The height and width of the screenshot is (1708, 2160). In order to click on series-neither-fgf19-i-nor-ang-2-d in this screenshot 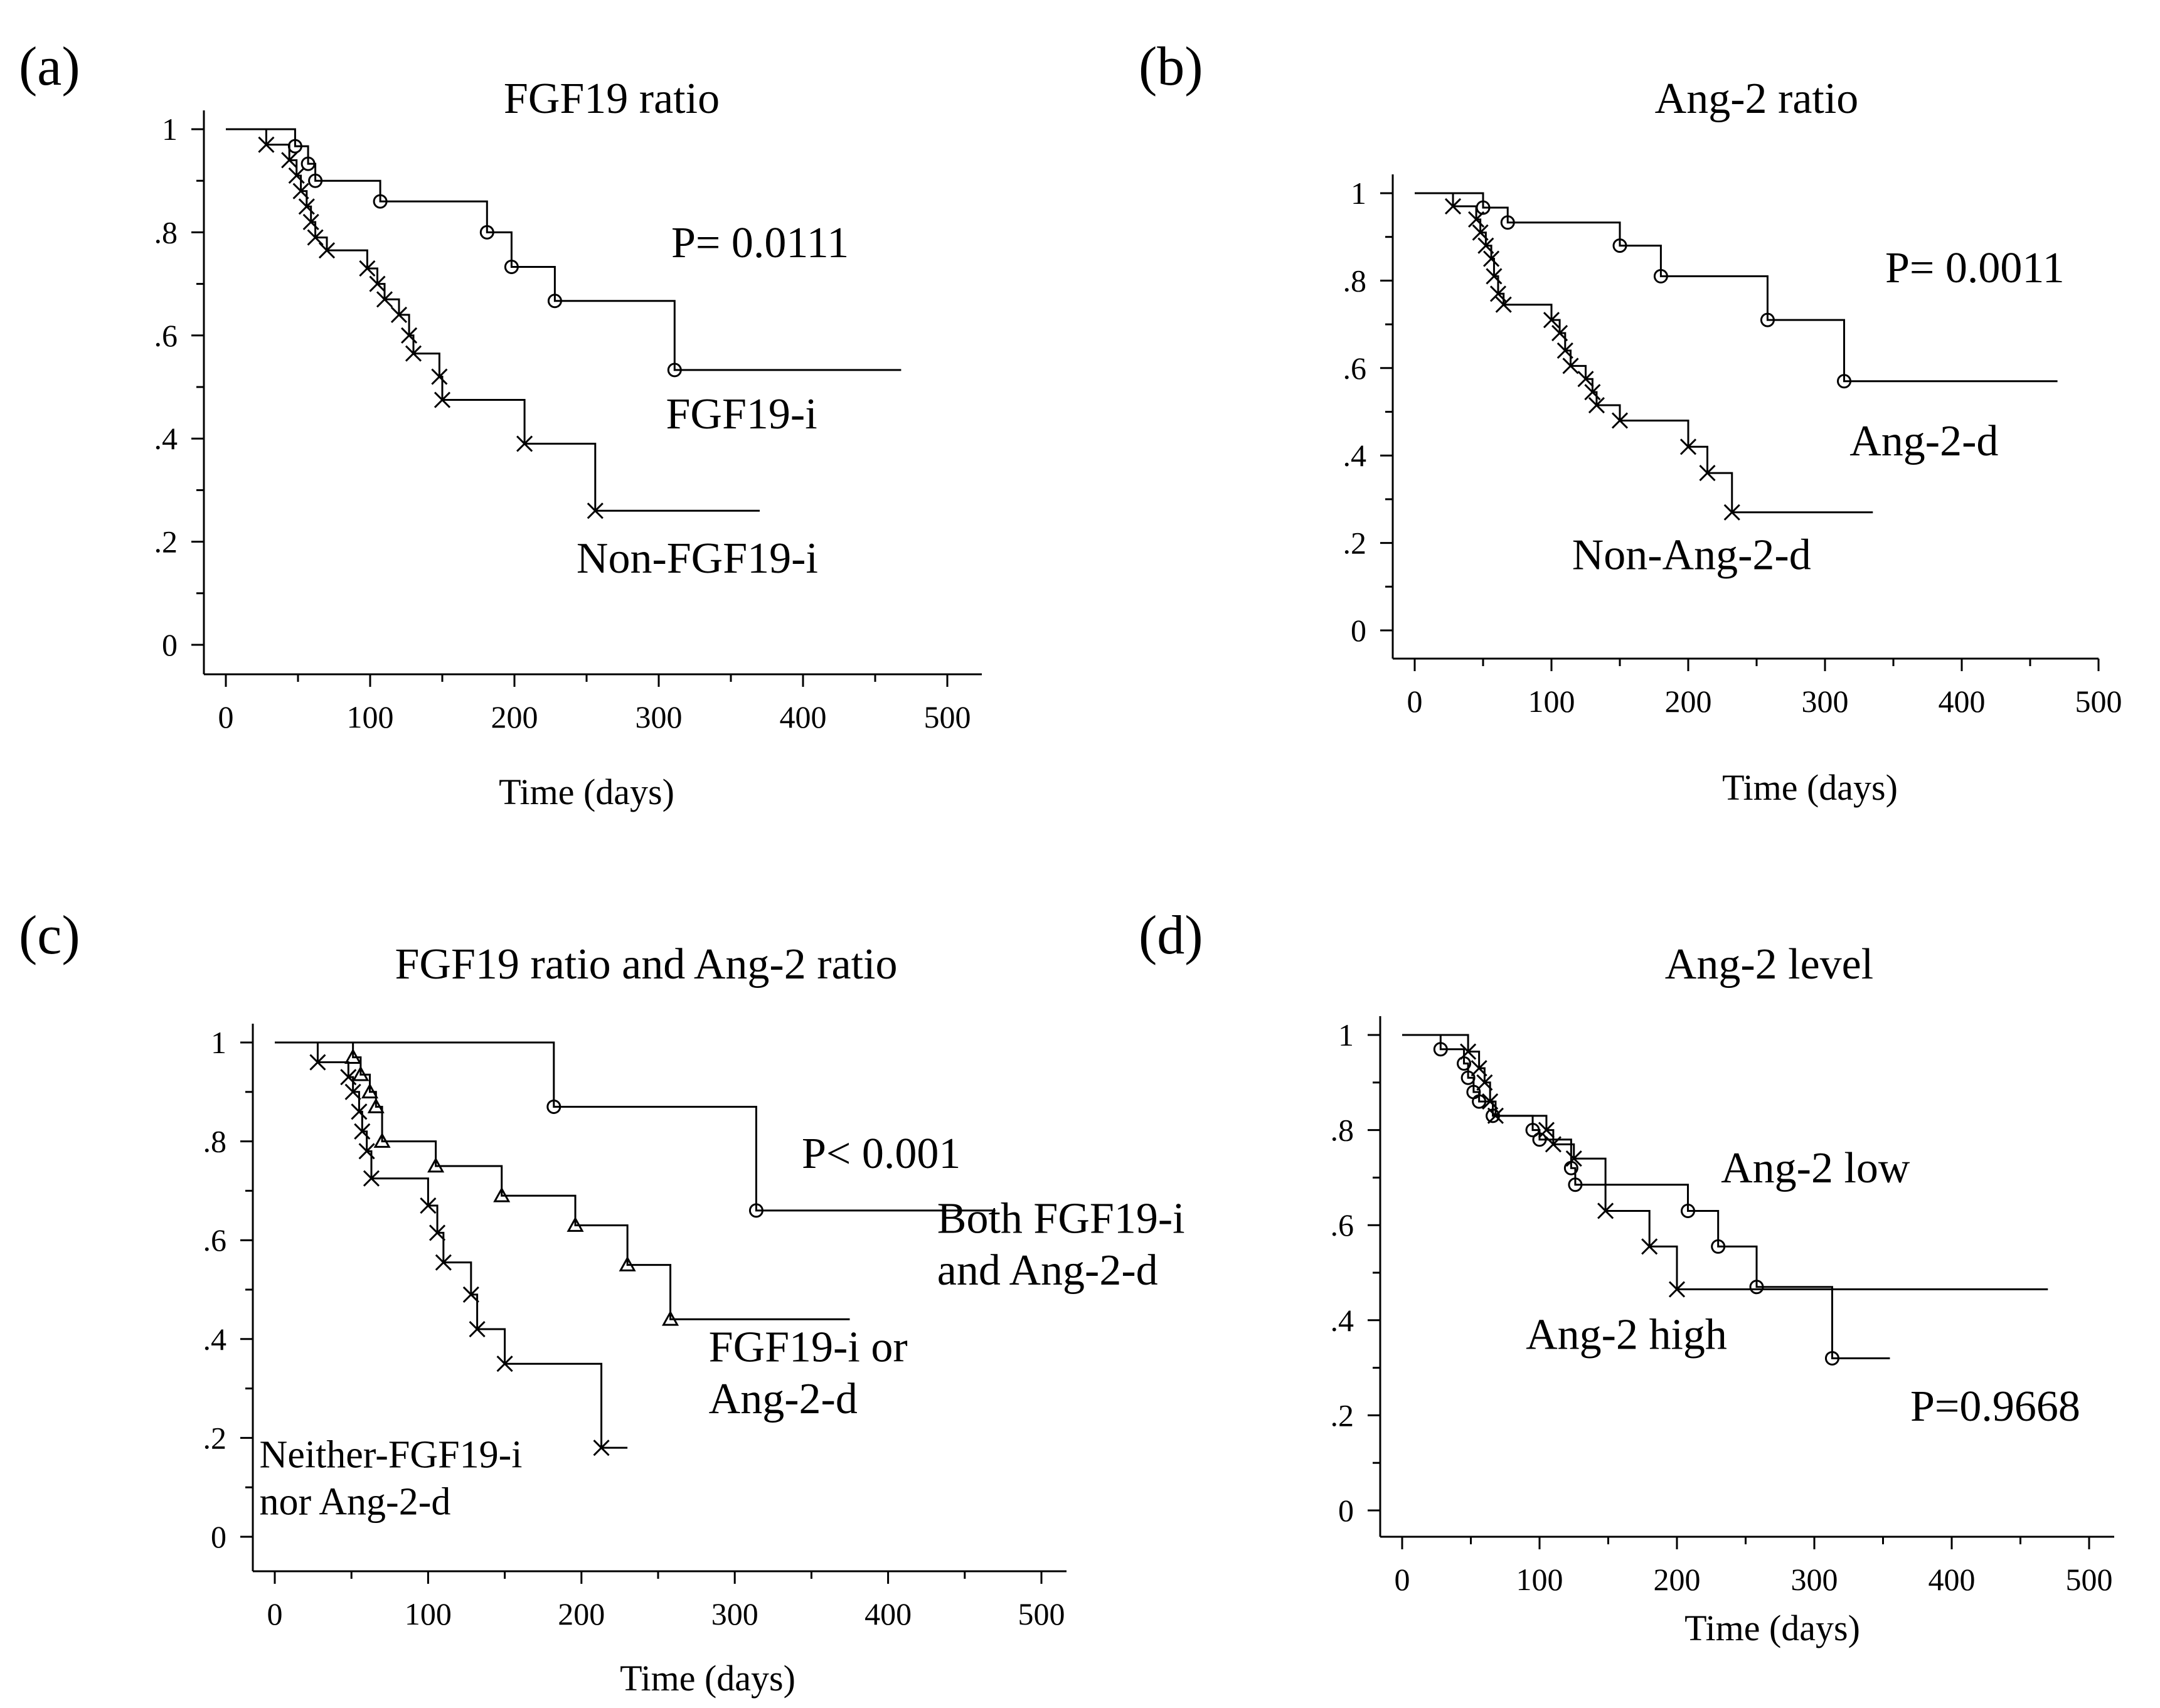, I will do `click(451, 1248)`.